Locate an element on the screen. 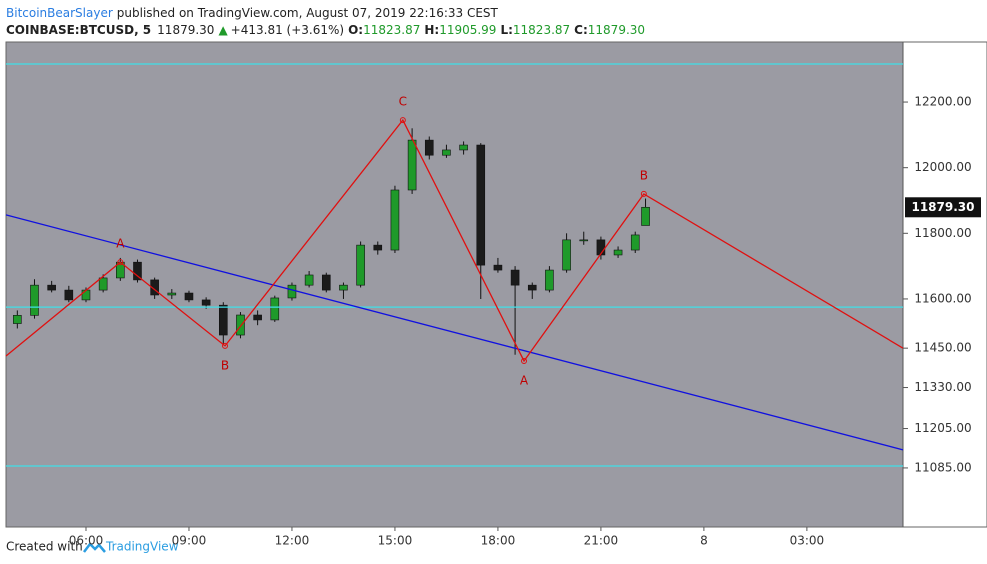  y-tick-label: 11330.00 is located at coordinates (942, 387).